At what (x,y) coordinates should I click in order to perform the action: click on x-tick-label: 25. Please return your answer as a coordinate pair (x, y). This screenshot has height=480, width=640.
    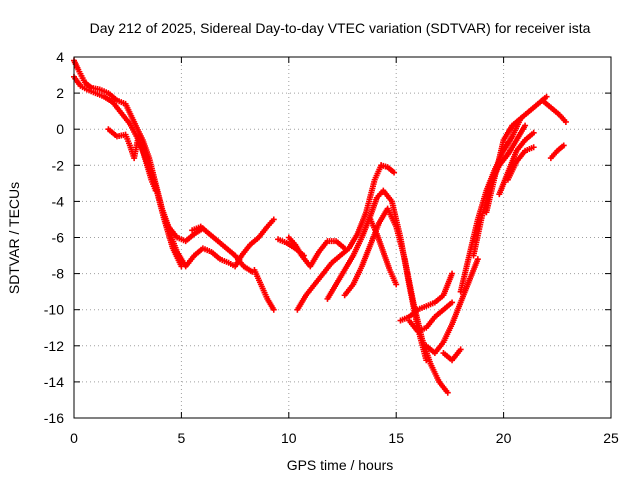
    Looking at the image, I should click on (611, 438).